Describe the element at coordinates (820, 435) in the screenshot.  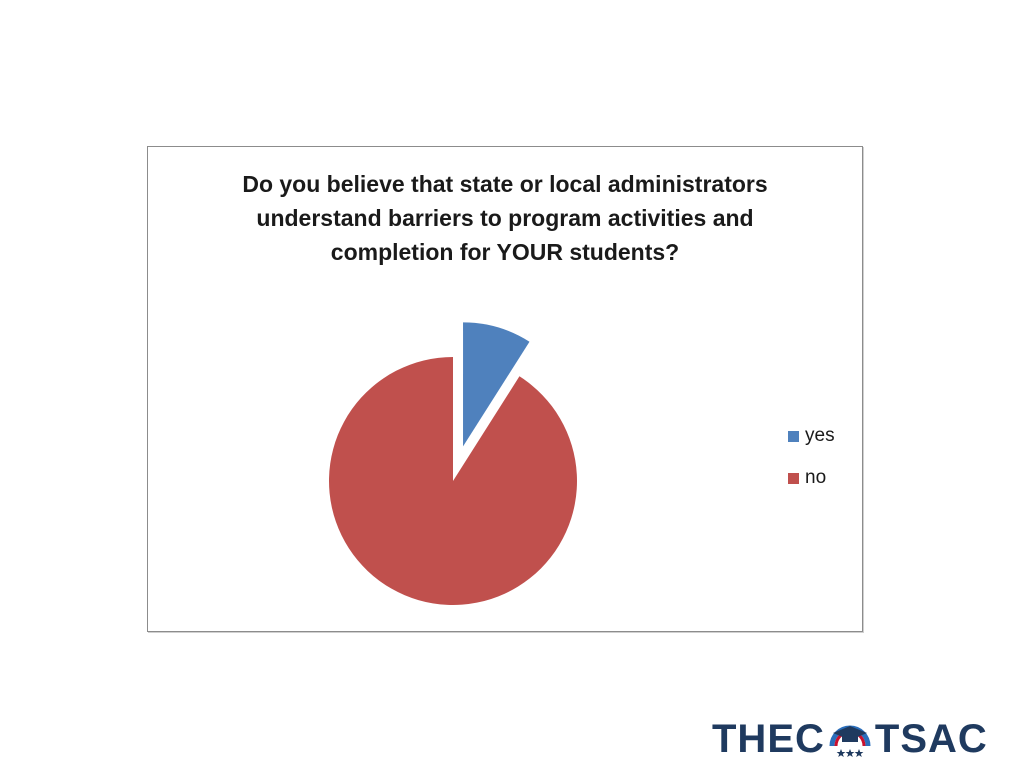
I see `legend-label-yes: yes` at that location.